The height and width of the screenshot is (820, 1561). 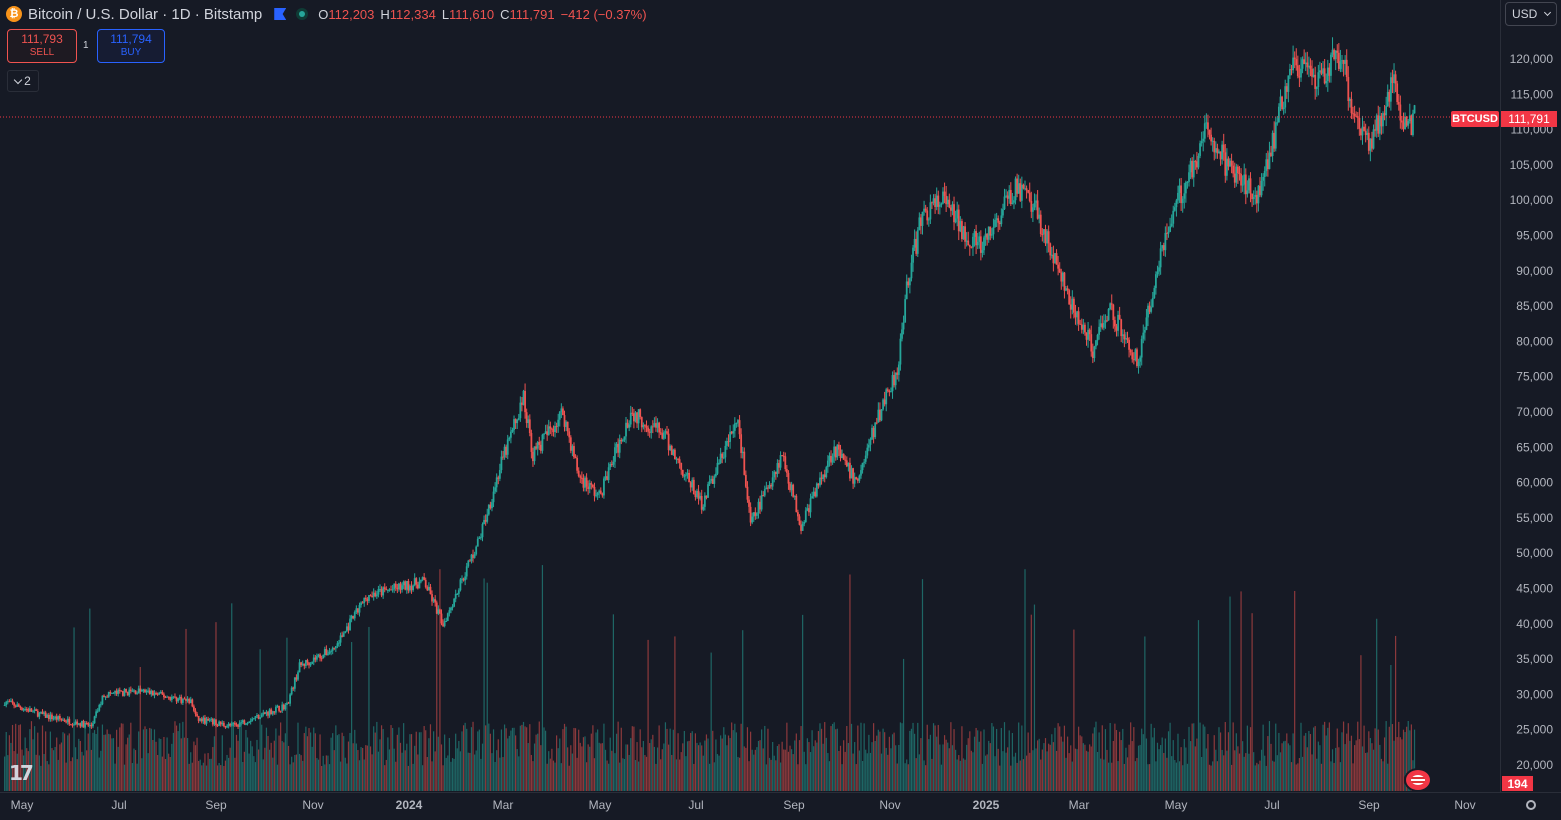 I want to click on buy-button: 111,794 BUY, so click(x=131, y=46).